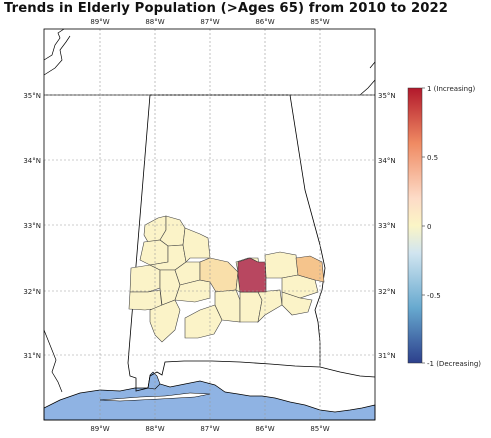 Image resolution: width=491 pixels, height=438 pixels. Describe the element at coordinates (423, 225) in the screenshot. I see `colorbar-ticks` at that location.